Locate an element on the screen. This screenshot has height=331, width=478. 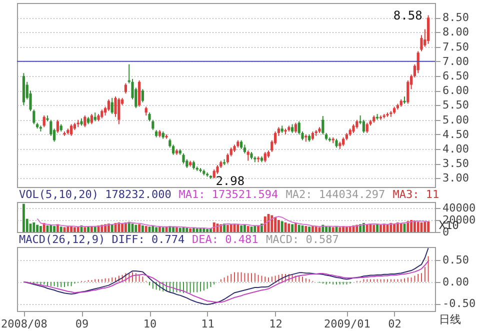
y-tick-label: 8.50 is located at coordinates (455, 17).